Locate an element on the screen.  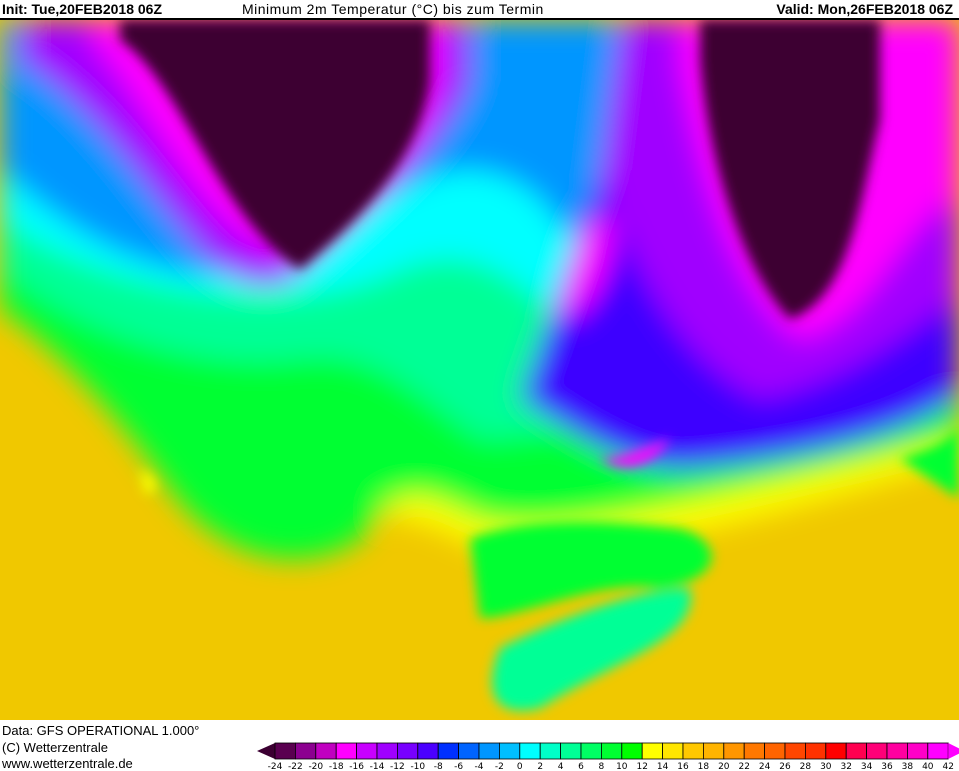
legend-tick-label: 34 is located at coordinates (867, 766).